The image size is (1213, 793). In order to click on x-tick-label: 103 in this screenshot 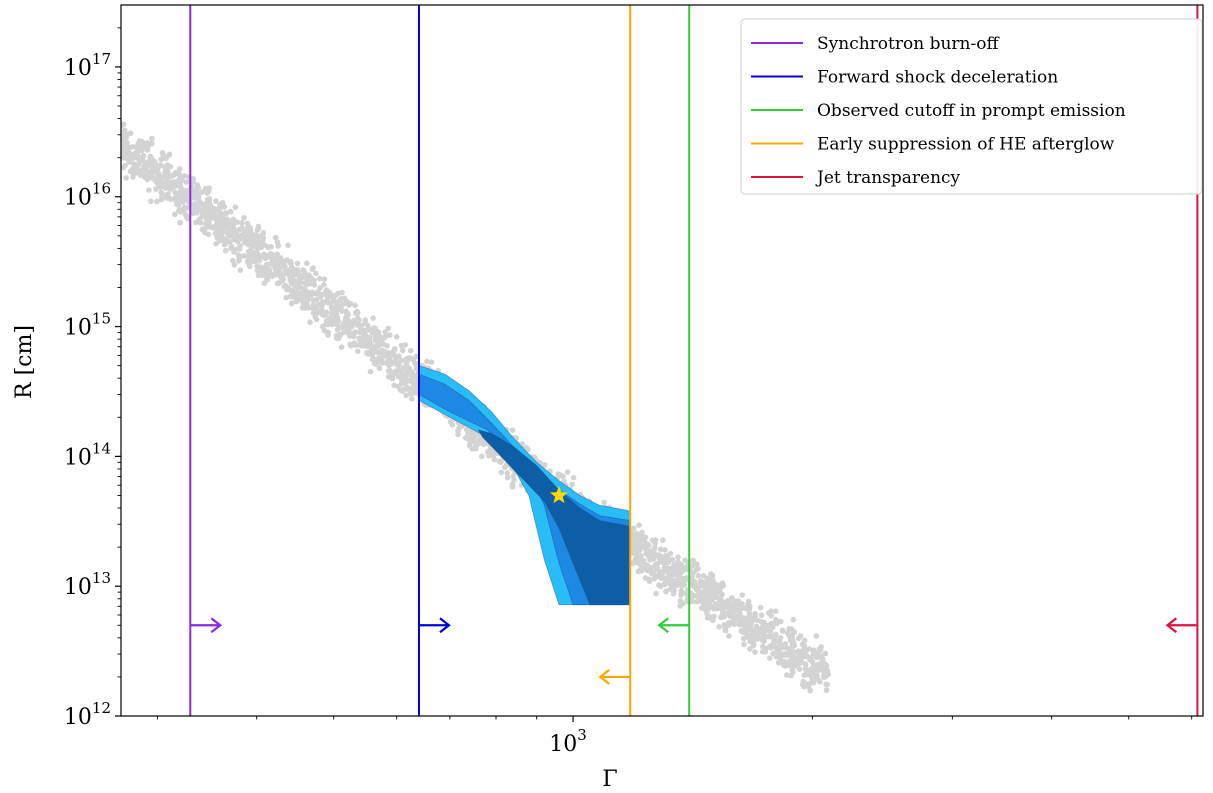, I will do `click(568, 741)`.